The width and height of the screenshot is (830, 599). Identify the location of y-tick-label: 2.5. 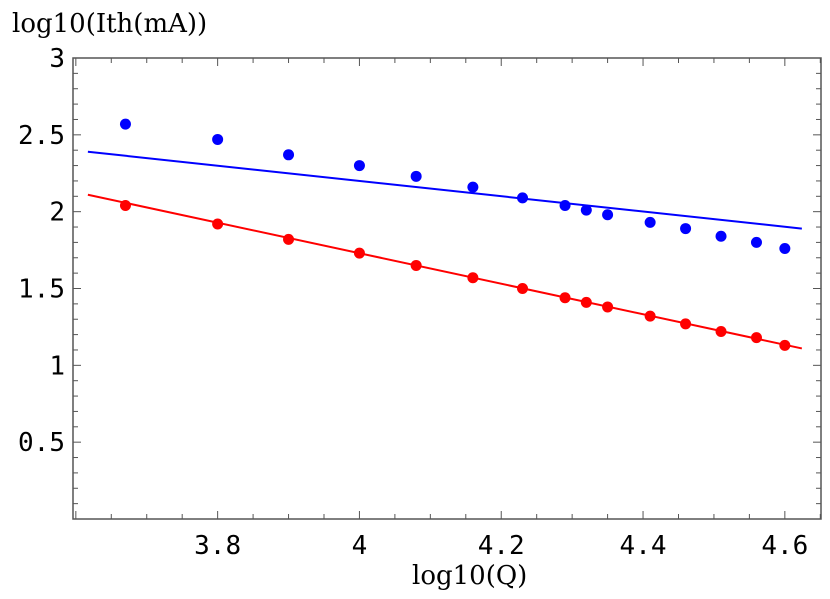
(41, 136).